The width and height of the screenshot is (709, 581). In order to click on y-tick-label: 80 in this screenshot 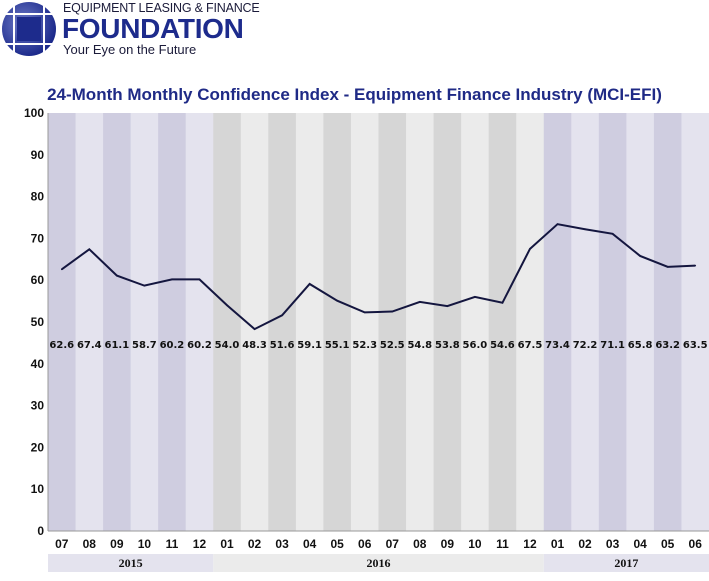, I will do `click(38, 197)`.